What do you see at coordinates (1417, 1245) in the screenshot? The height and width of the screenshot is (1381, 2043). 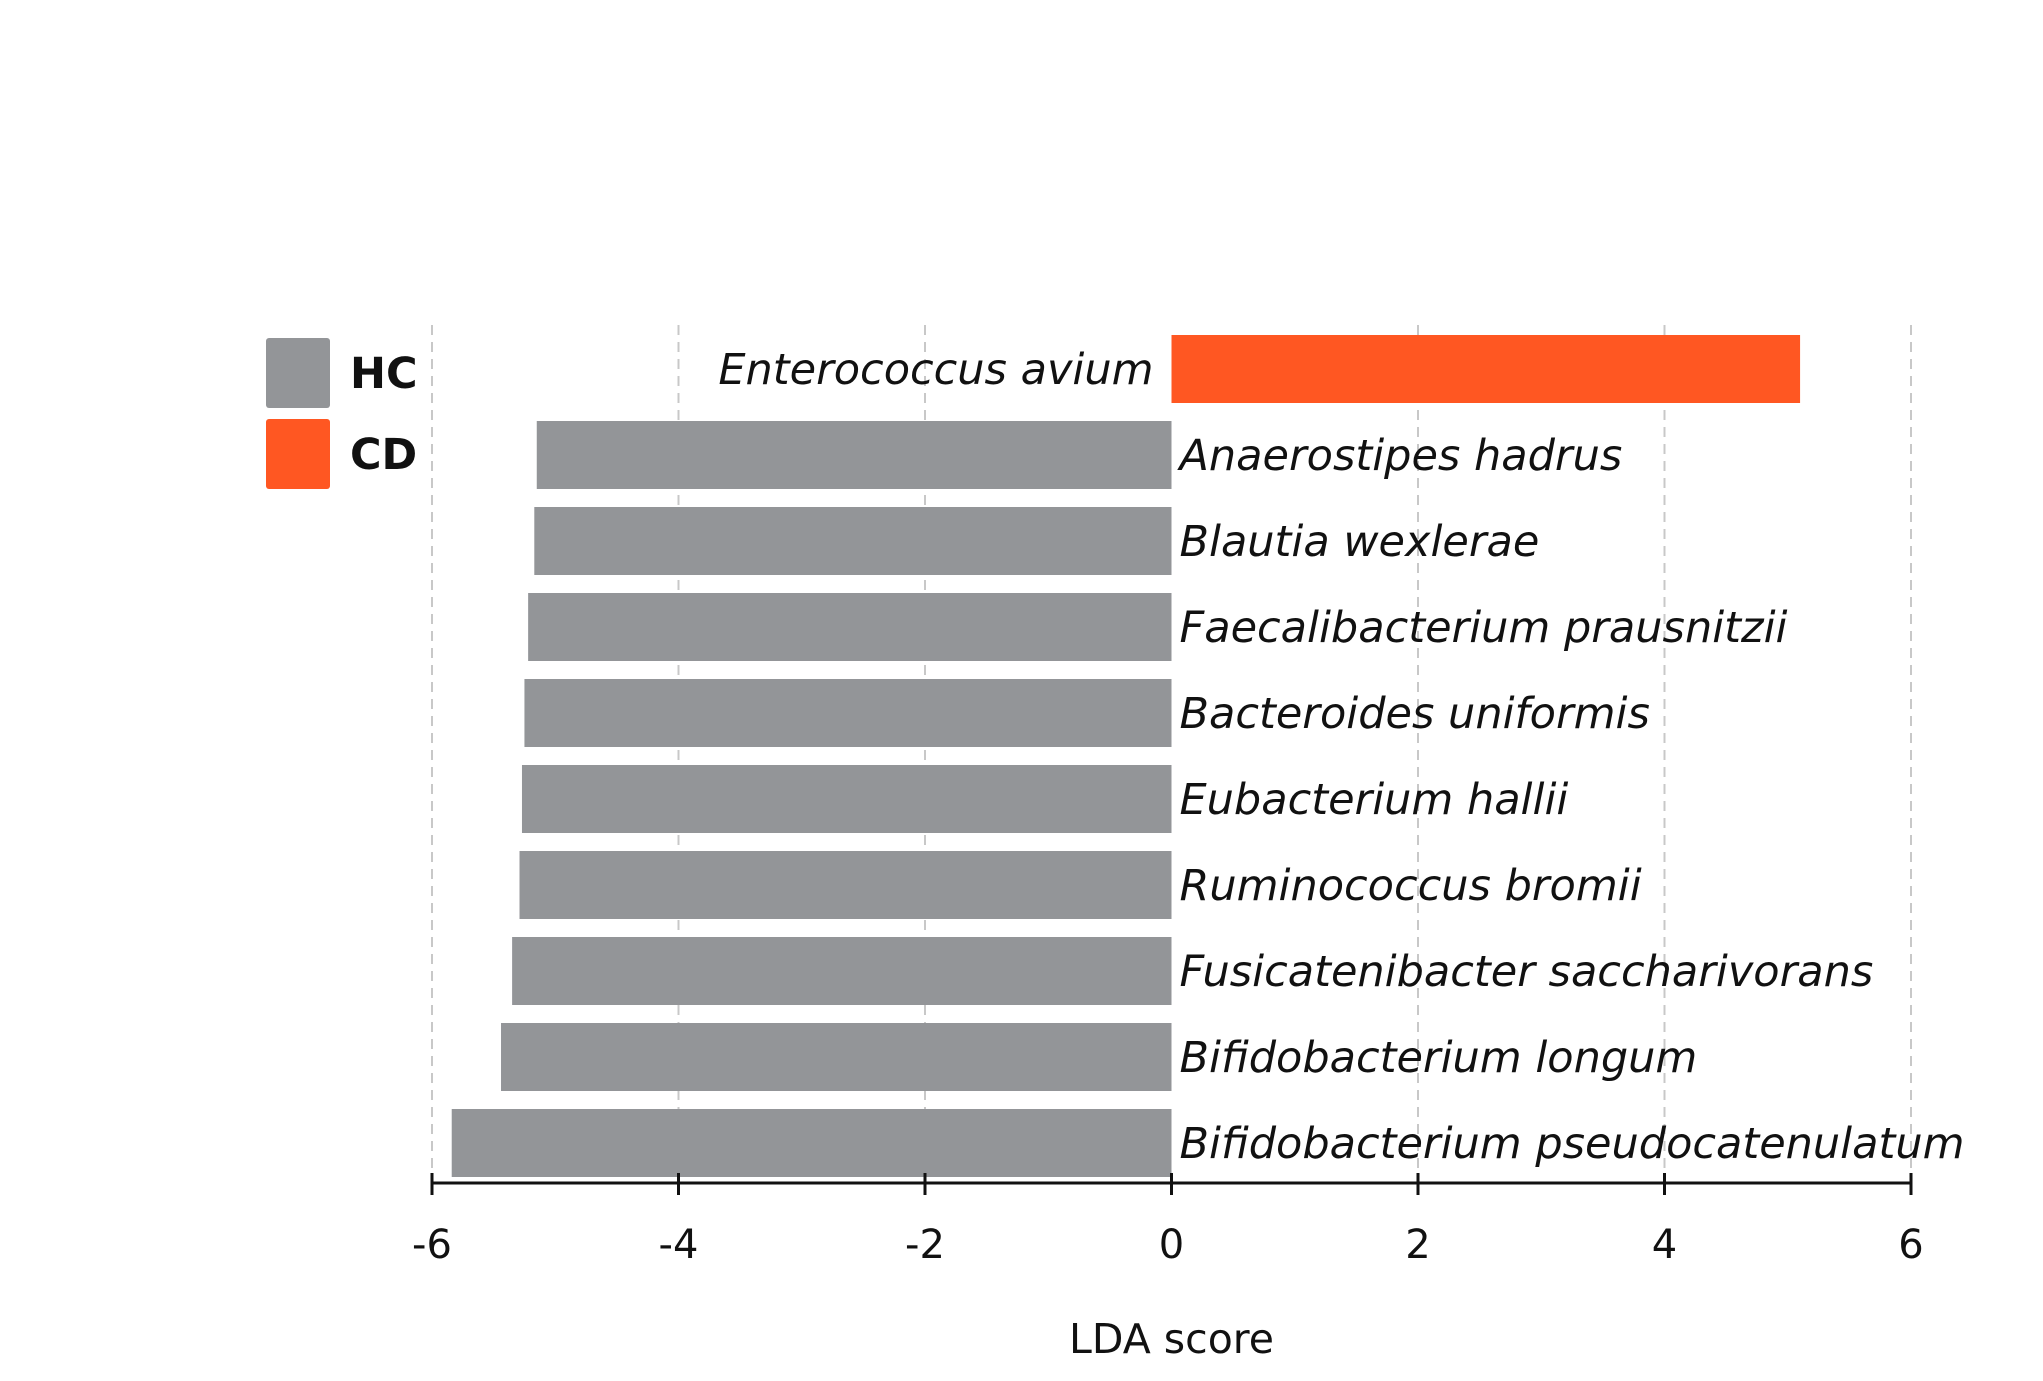 I see `tick-label: 2` at bounding box center [1417, 1245].